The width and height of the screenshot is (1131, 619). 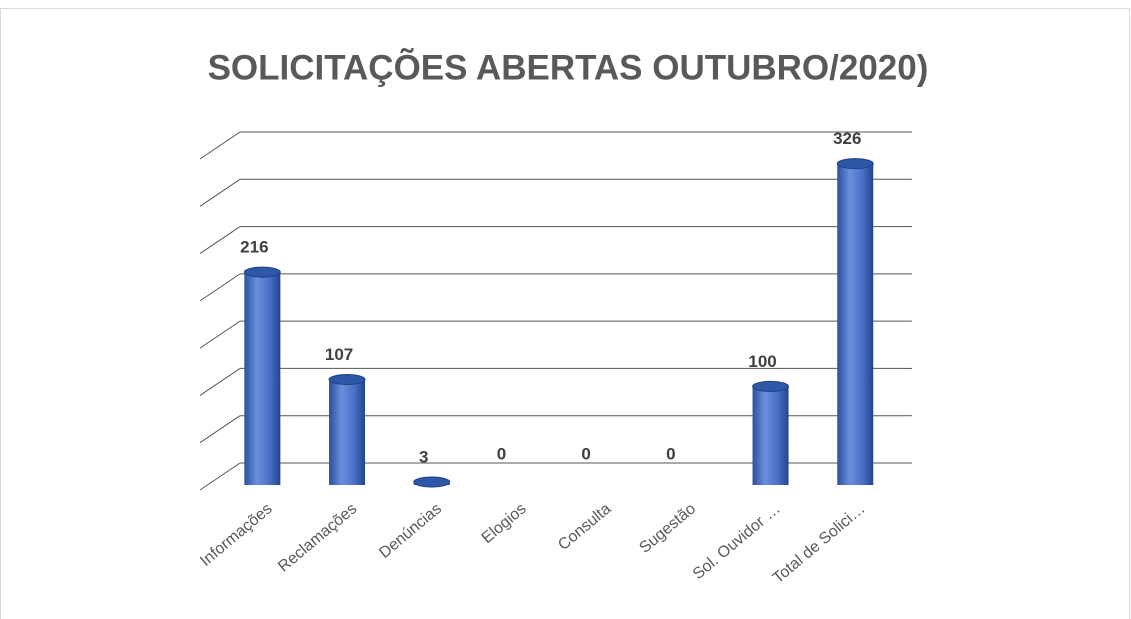 What do you see at coordinates (339, 354) in the screenshot?
I see `data-label: 107` at bounding box center [339, 354].